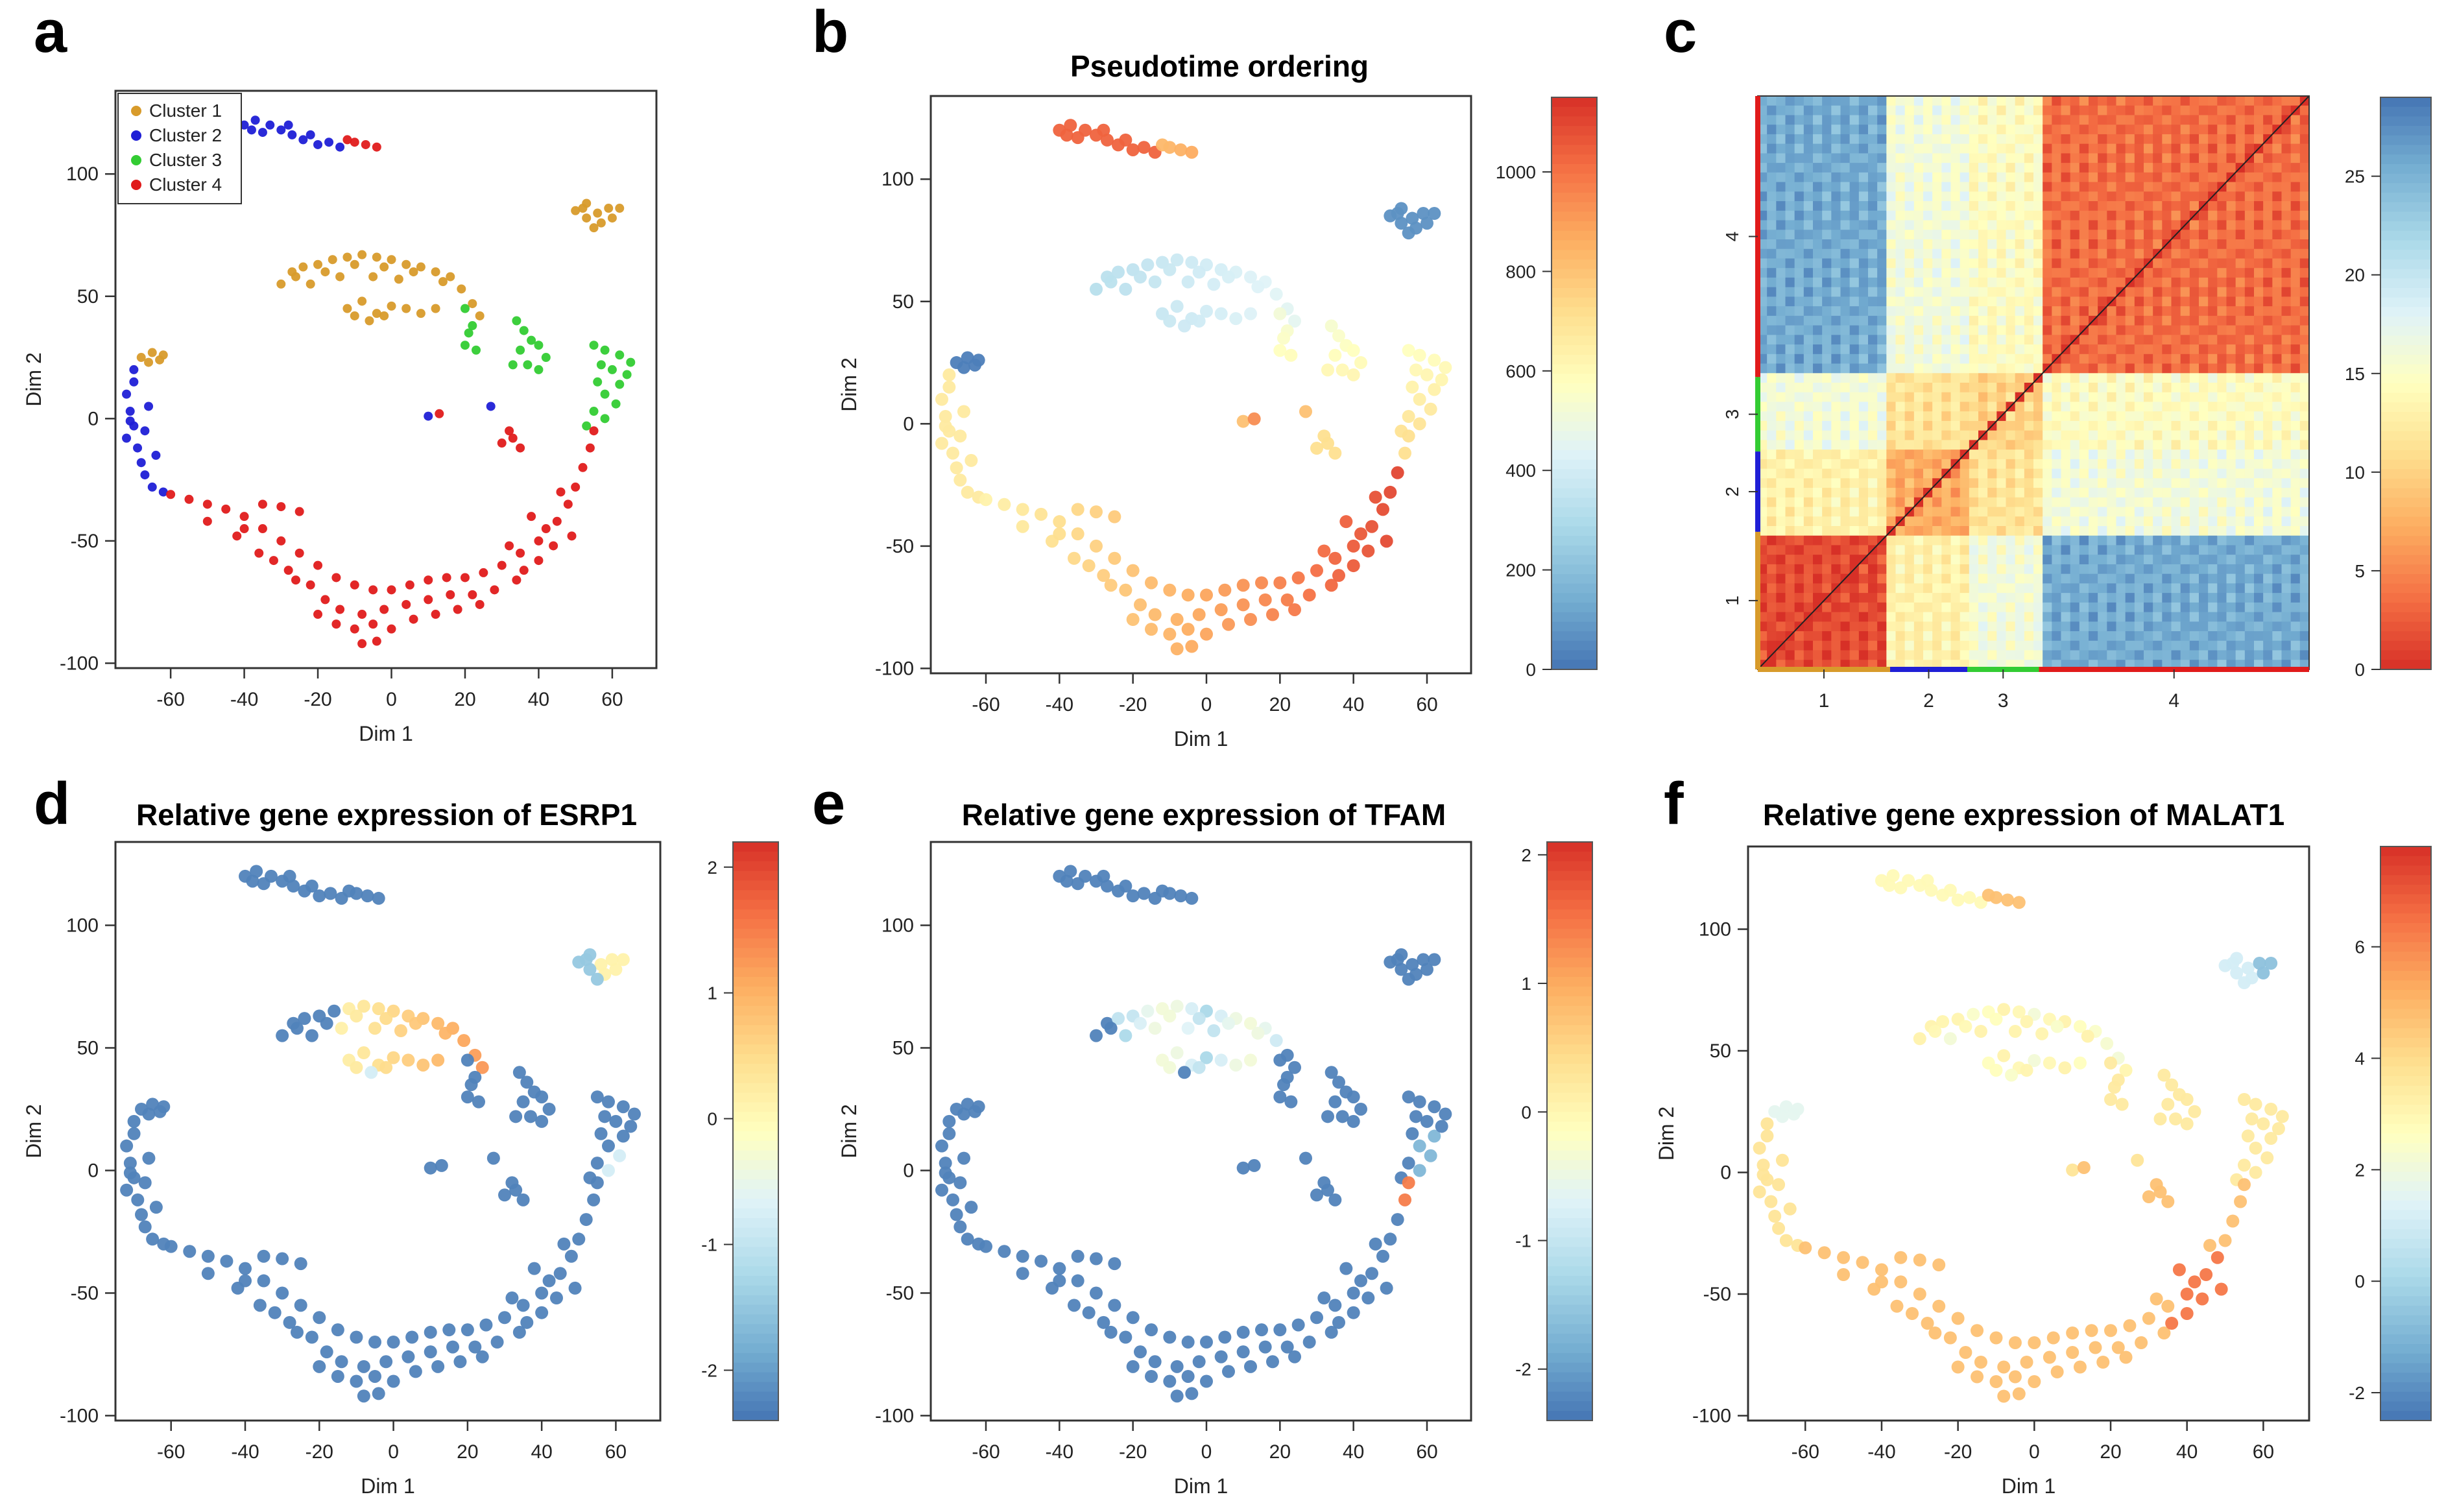  I want to click on colorbar-tick-label: -1, so click(1523, 1240).